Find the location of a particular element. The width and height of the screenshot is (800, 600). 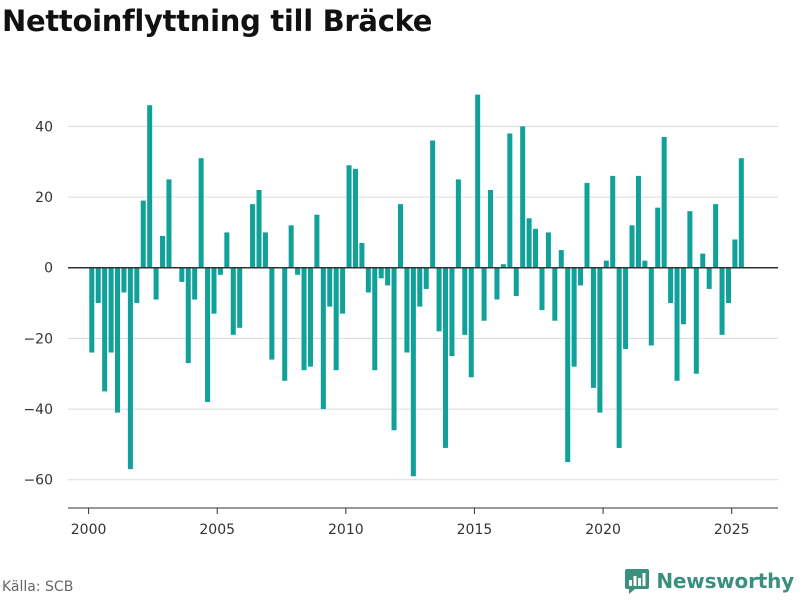

y-tick-label: 0 is located at coordinates (48, 269).